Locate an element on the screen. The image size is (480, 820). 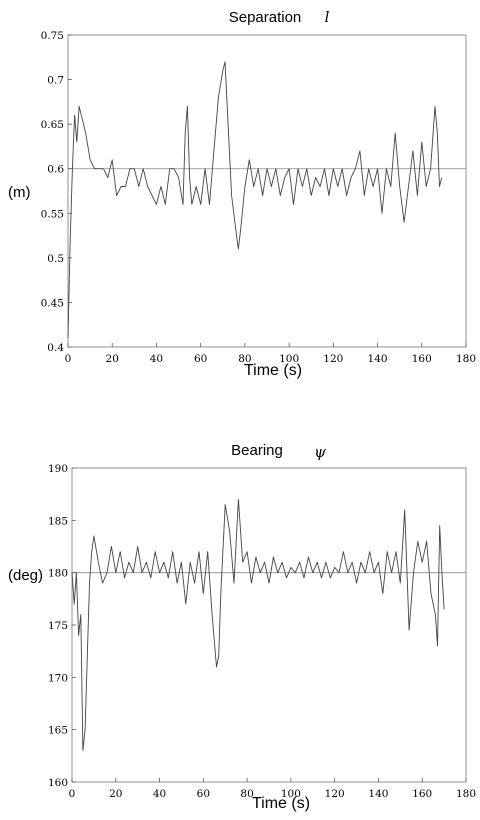
bearing-y-tick-label: 165 is located at coordinates (58, 731).